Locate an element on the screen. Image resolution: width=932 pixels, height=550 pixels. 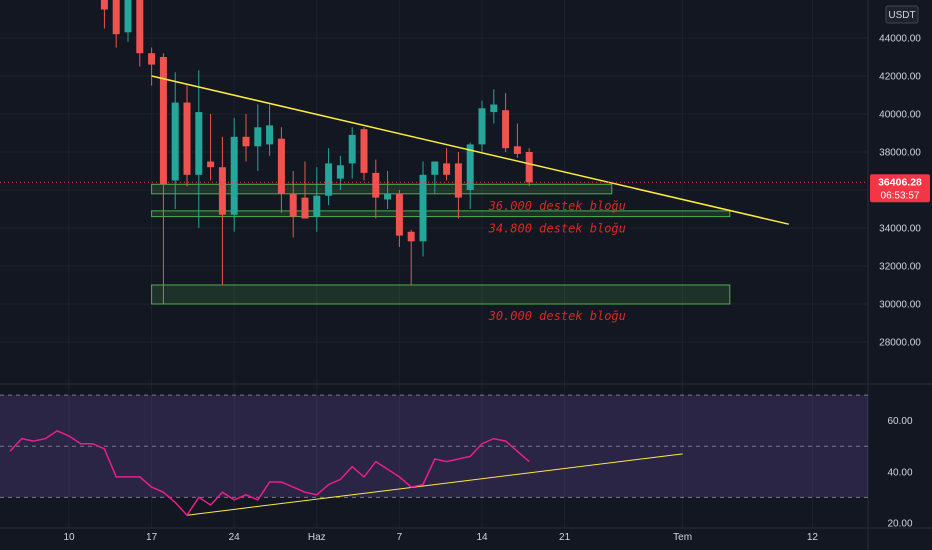
current-price-value: 36406.28 is located at coordinates (900, 182).